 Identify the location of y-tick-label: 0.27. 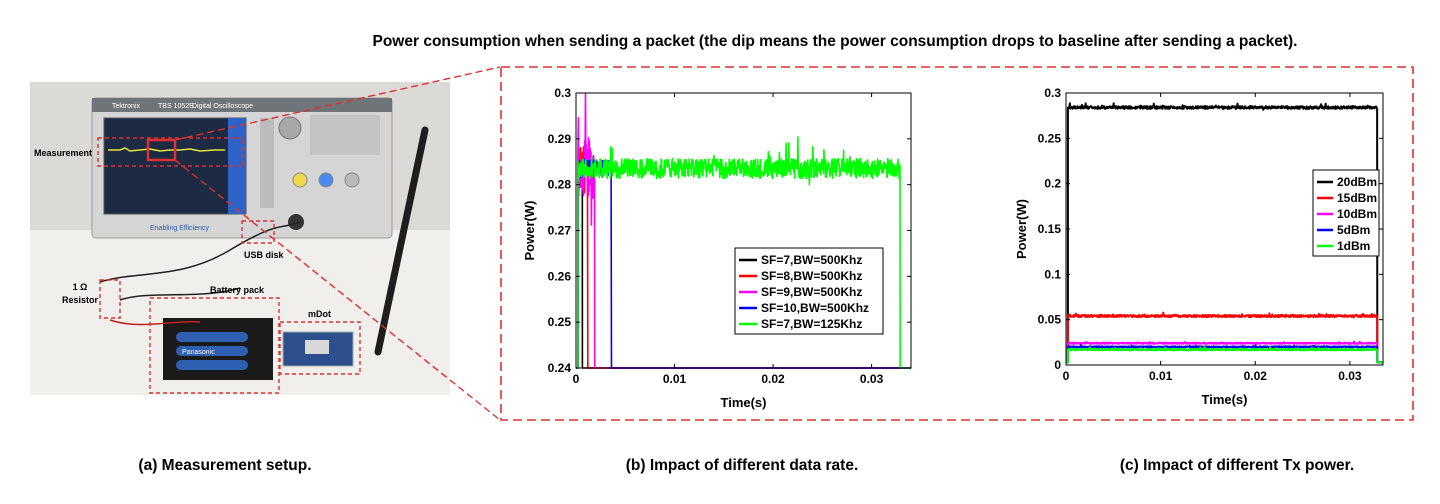
(560, 231).